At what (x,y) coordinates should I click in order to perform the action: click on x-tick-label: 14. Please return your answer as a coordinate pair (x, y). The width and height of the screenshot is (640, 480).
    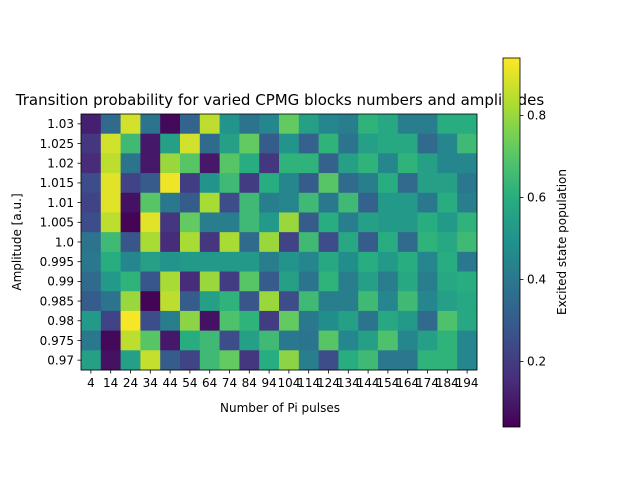
    Looking at the image, I should click on (110, 383).